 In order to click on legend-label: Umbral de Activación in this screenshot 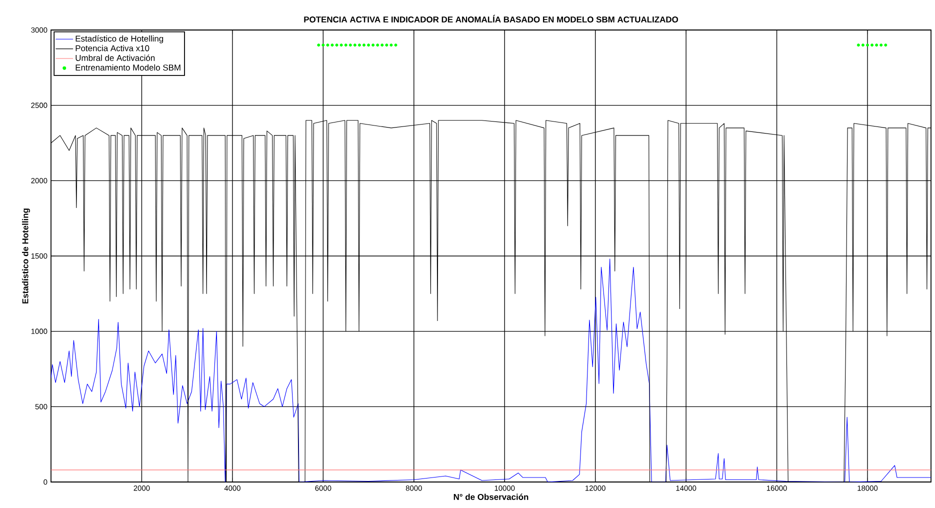, I will do `click(115, 57)`.